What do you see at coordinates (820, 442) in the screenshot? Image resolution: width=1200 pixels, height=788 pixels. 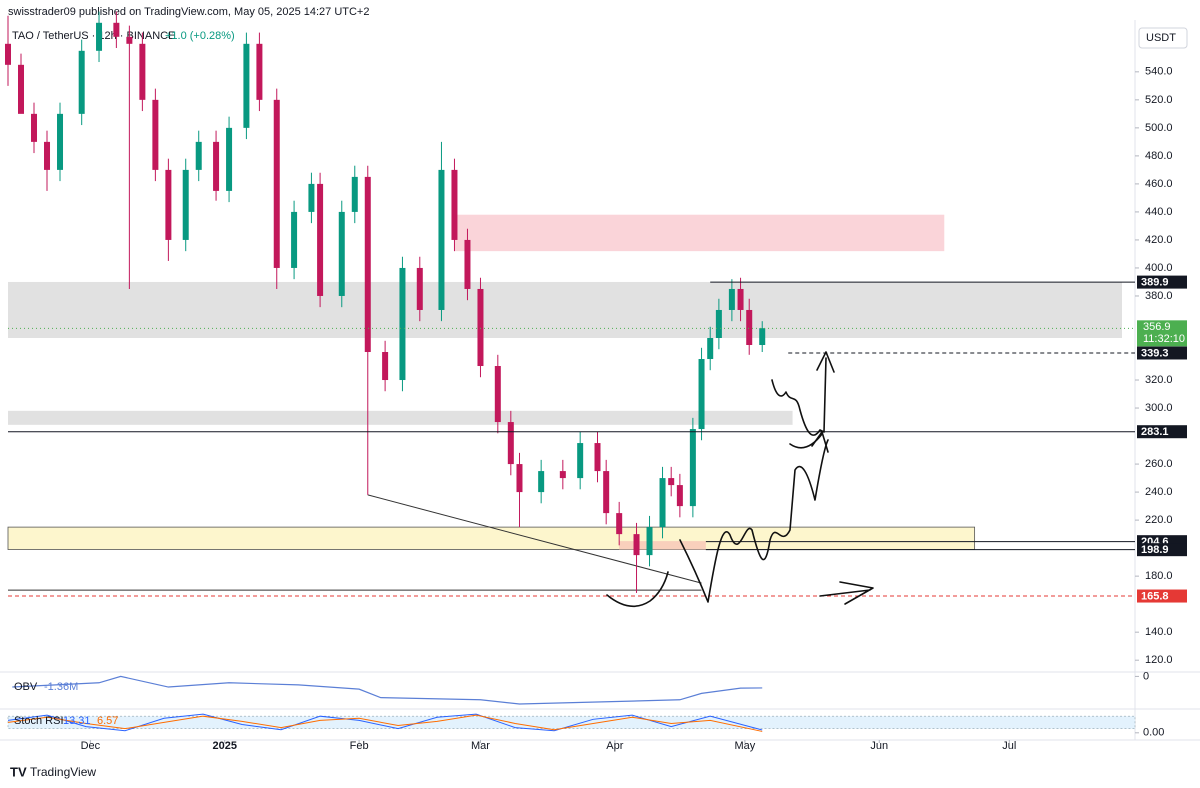 I see `freehand-arrowhead` at bounding box center [820, 442].